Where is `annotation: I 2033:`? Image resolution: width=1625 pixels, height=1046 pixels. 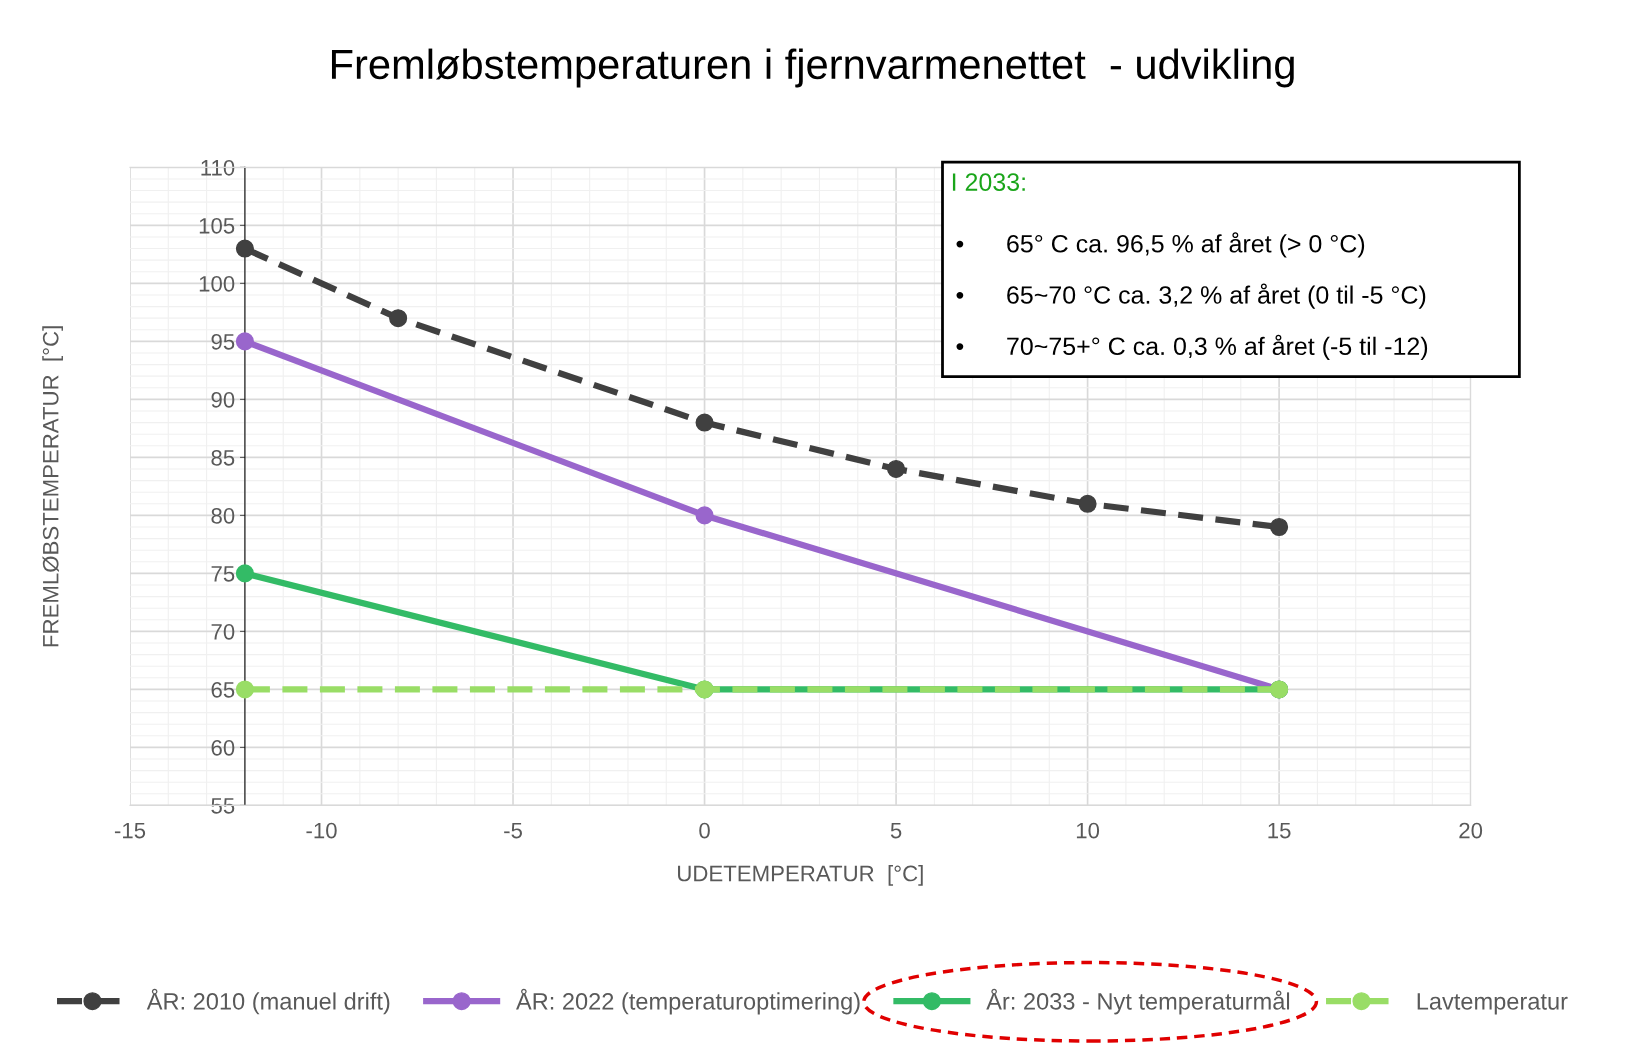
annotation: I 2033: is located at coordinates (988, 182).